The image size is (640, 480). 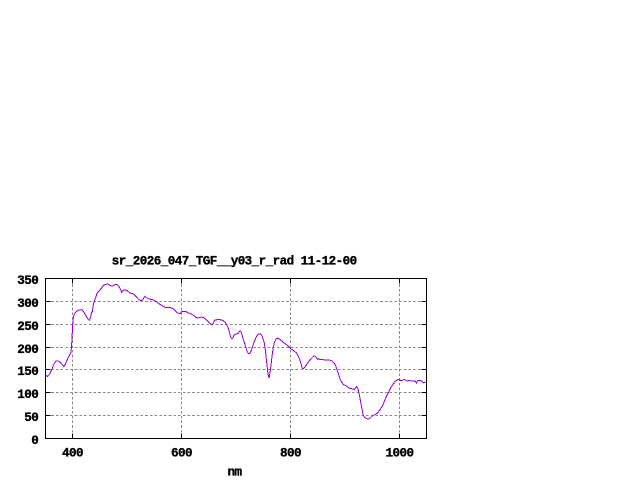 I want to click on svg-text: 1000, so click(x=400, y=453).